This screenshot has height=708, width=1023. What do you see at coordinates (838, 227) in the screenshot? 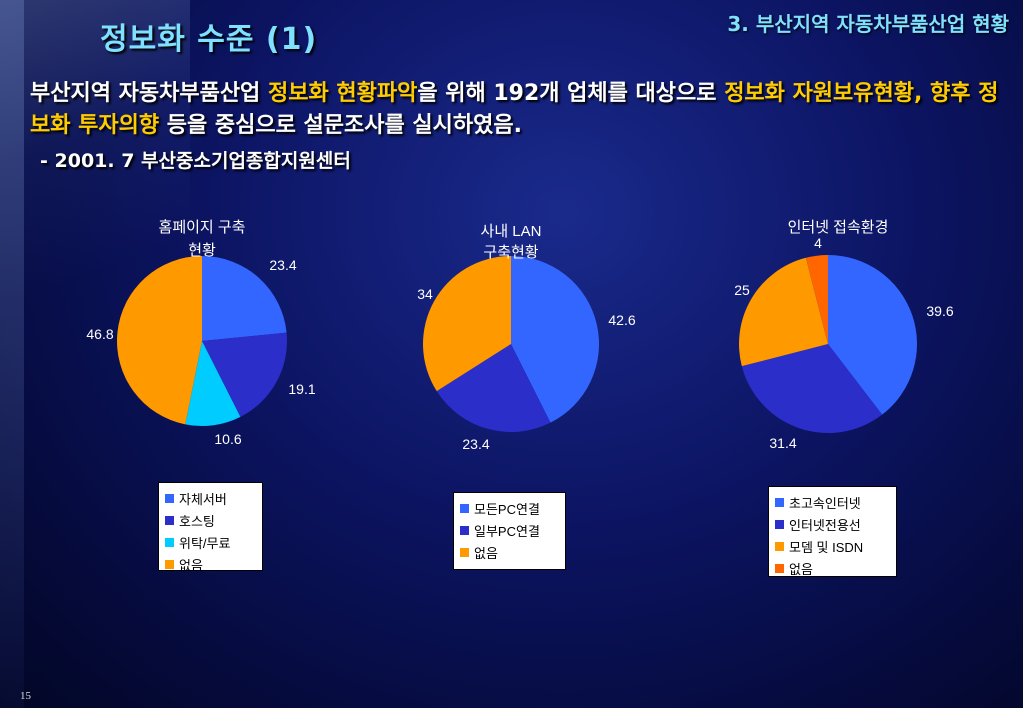
I see `chart-title-2-0: 인터넷 접속환경` at bounding box center [838, 227].